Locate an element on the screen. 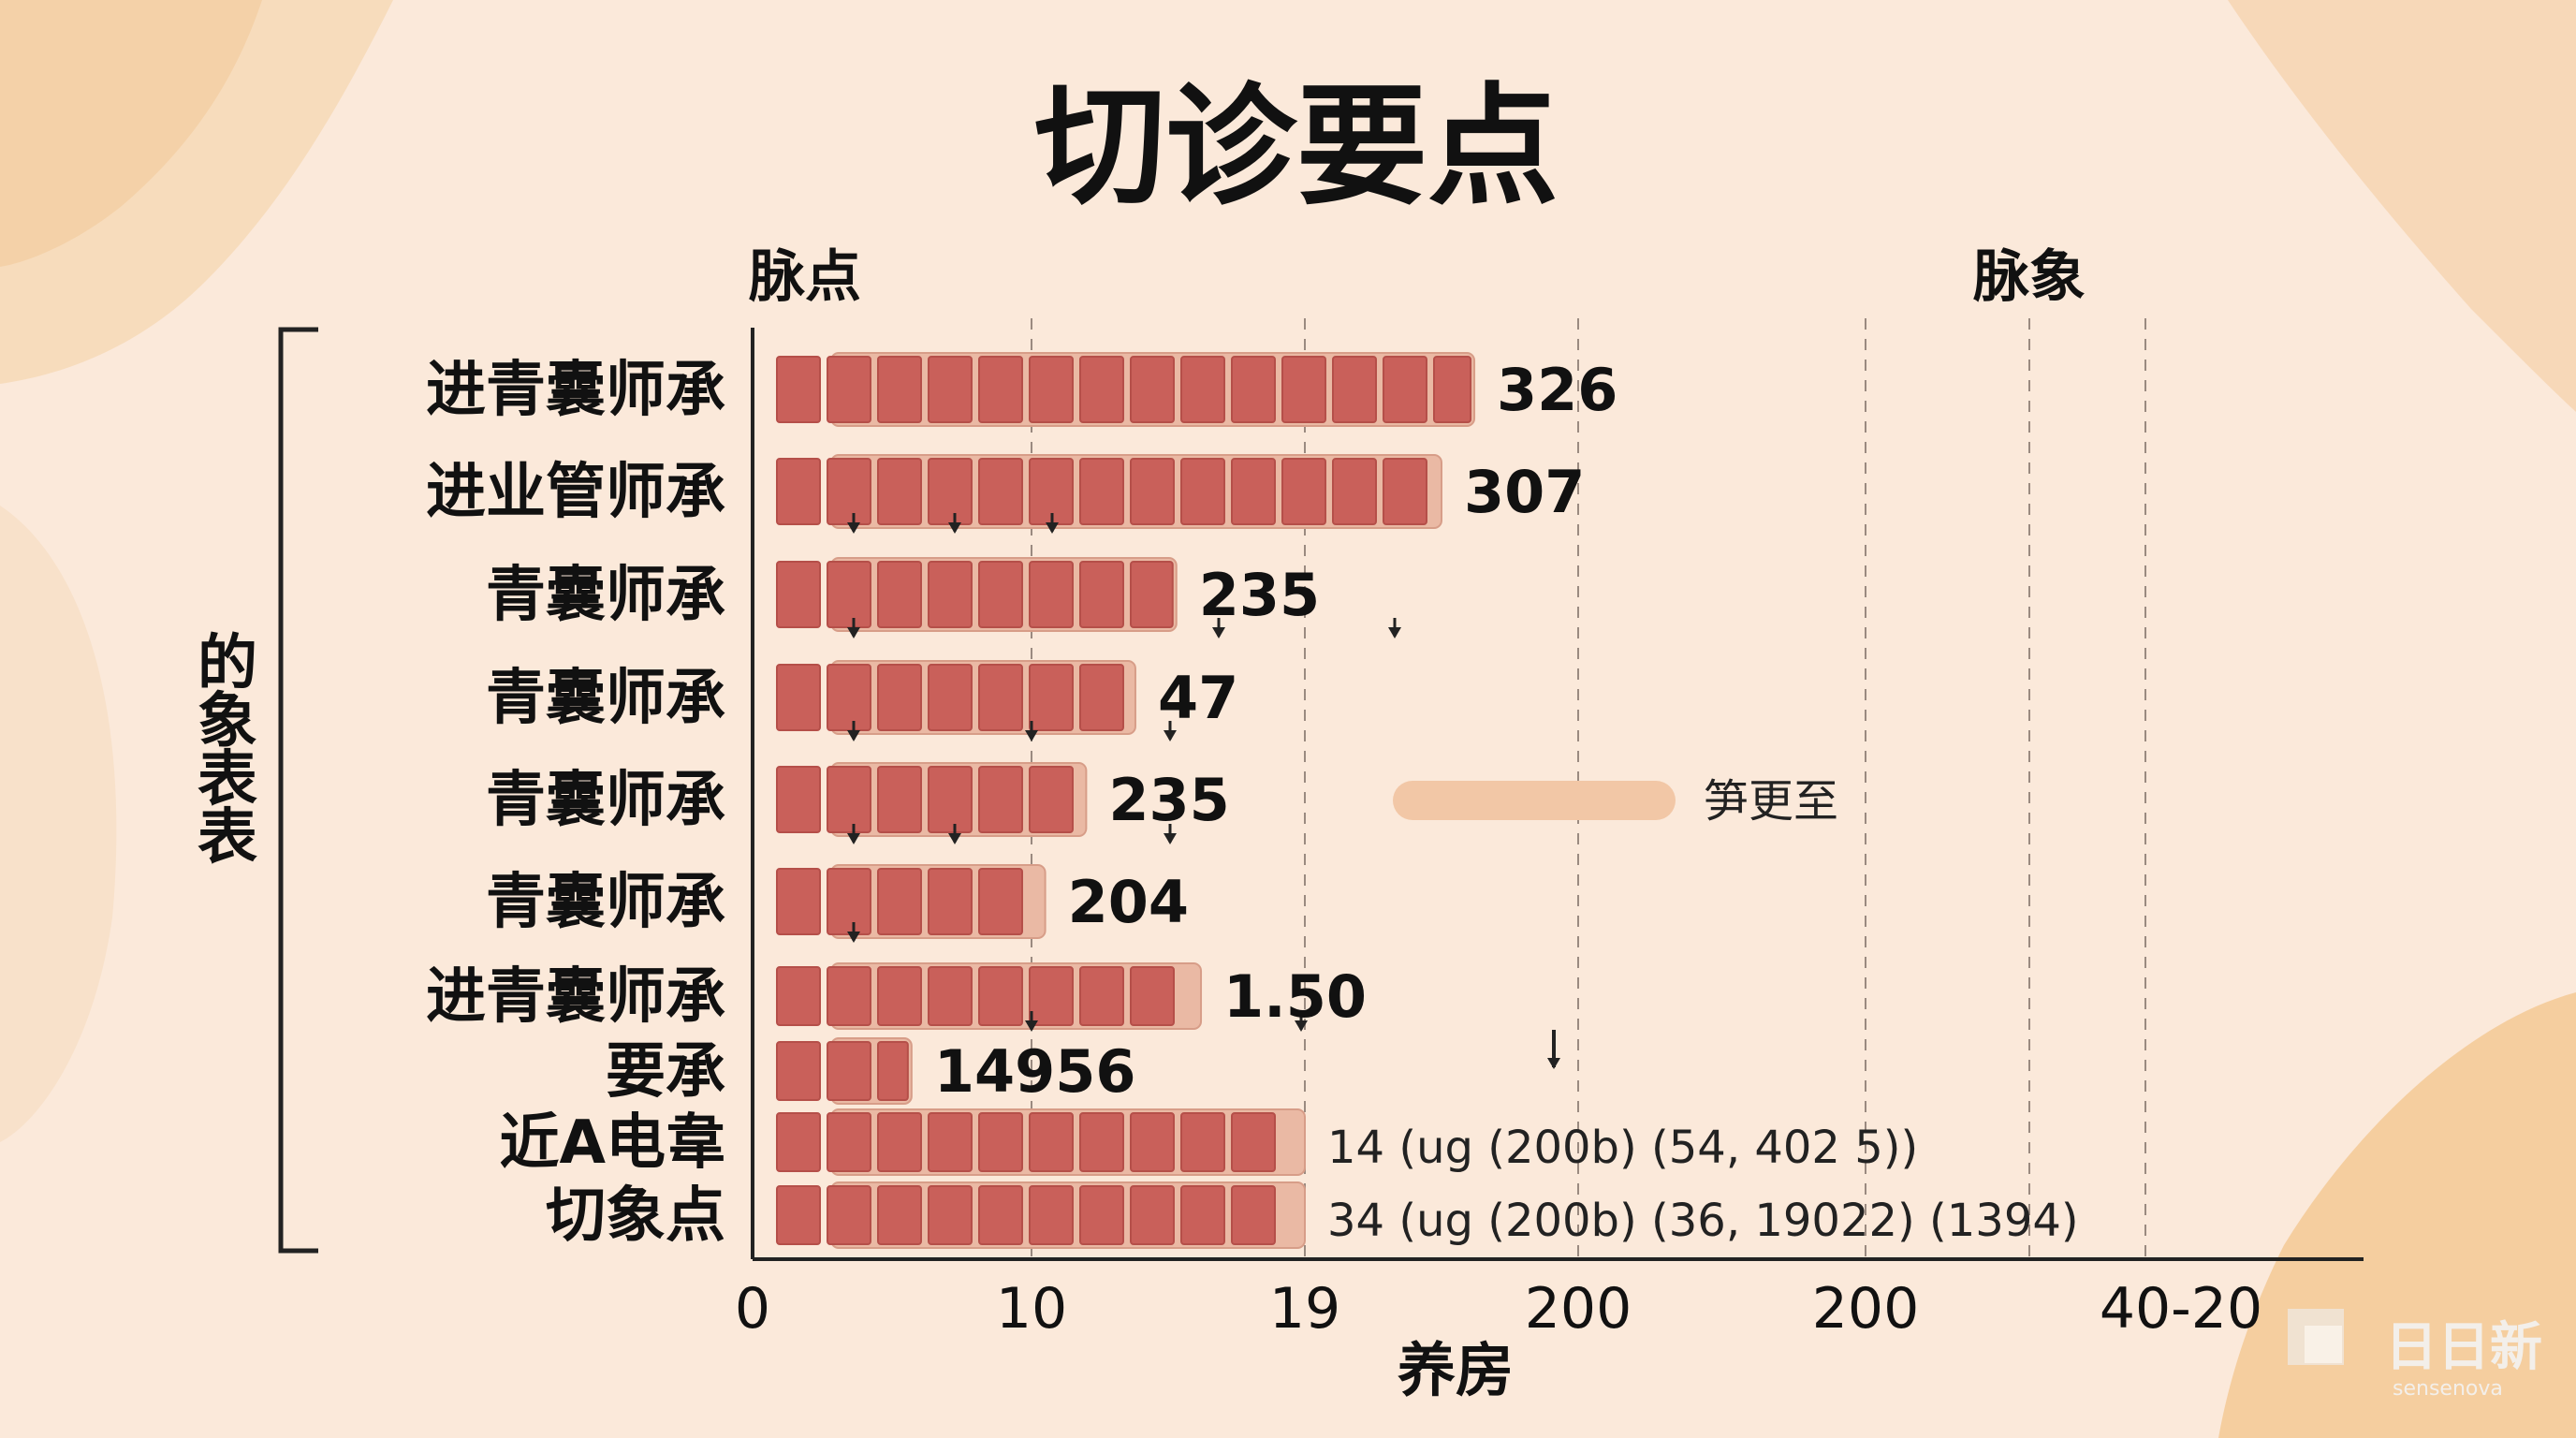 Image resolution: width=2576 pixels, height=1438 pixels. value-label: 307 is located at coordinates (1524, 492).